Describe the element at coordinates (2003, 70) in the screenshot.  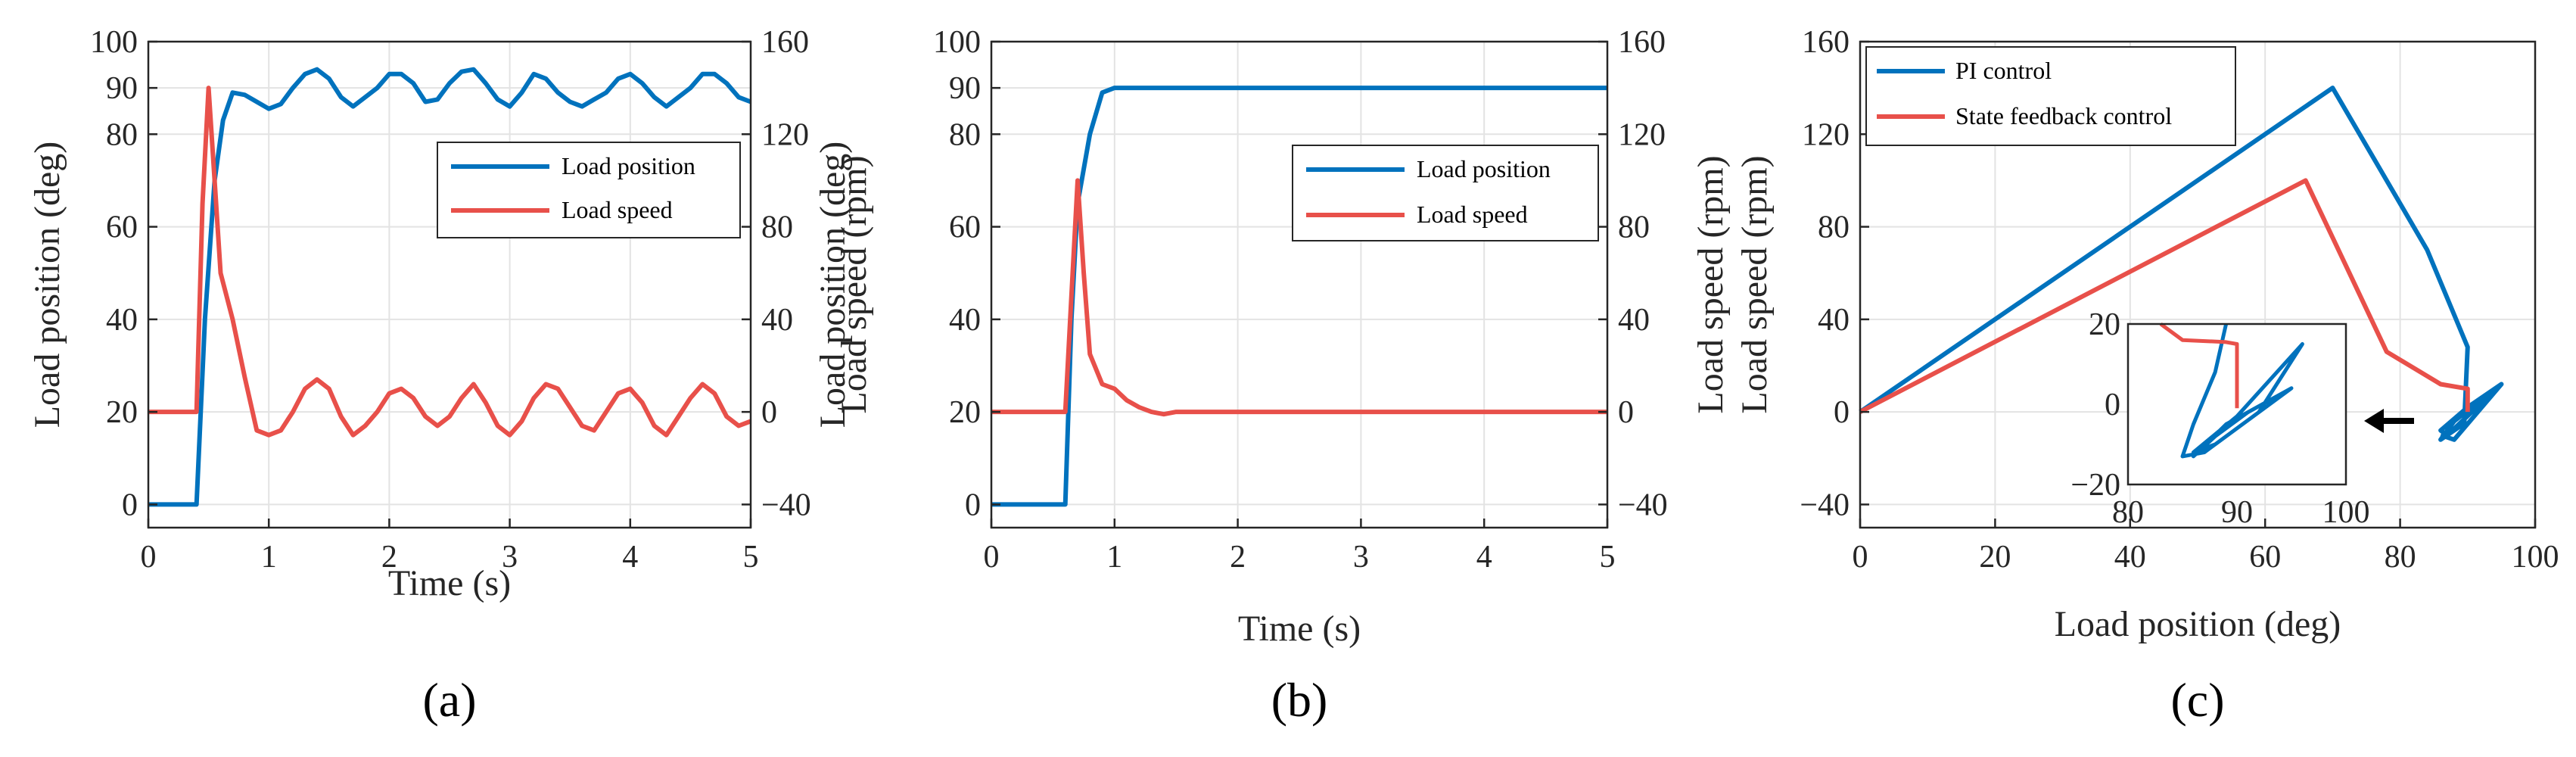
I see `legend-label-pi-control: PI control` at that location.